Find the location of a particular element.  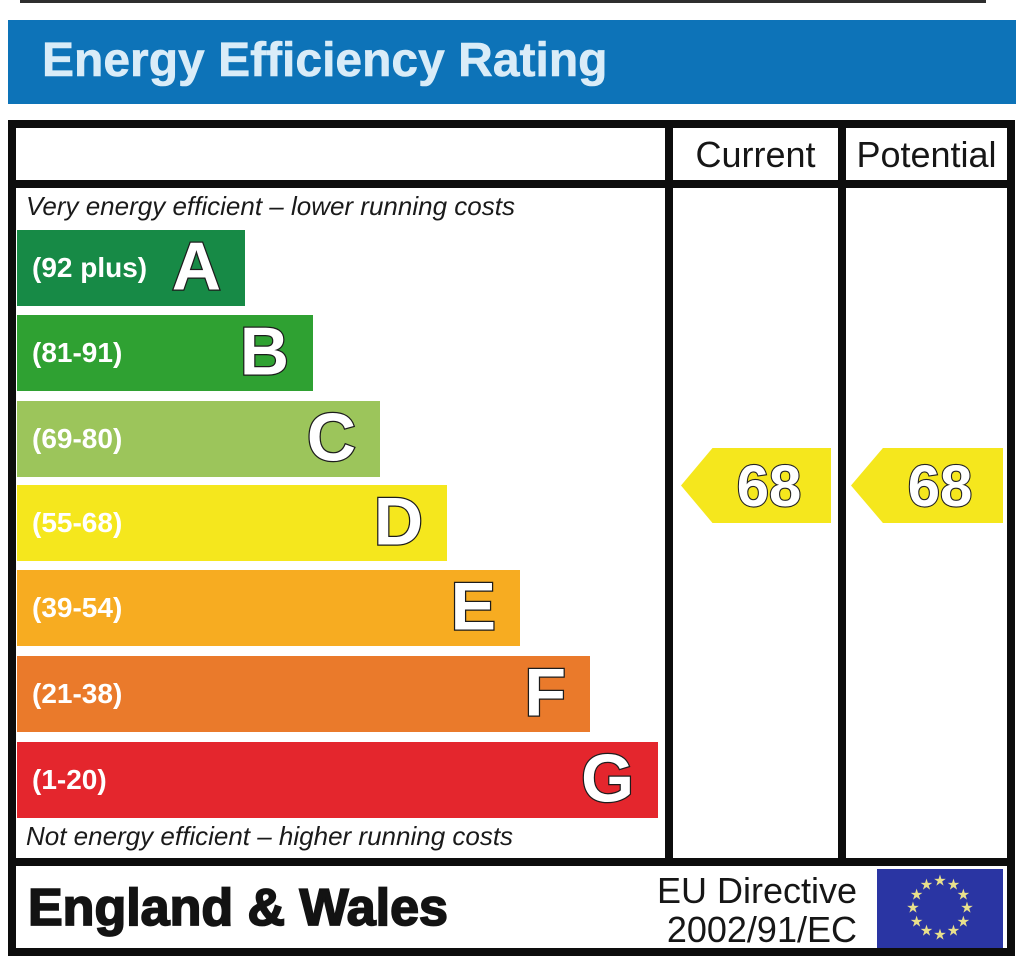

rating-band-A: (92 plus) A is located at coordinates (131, 268).